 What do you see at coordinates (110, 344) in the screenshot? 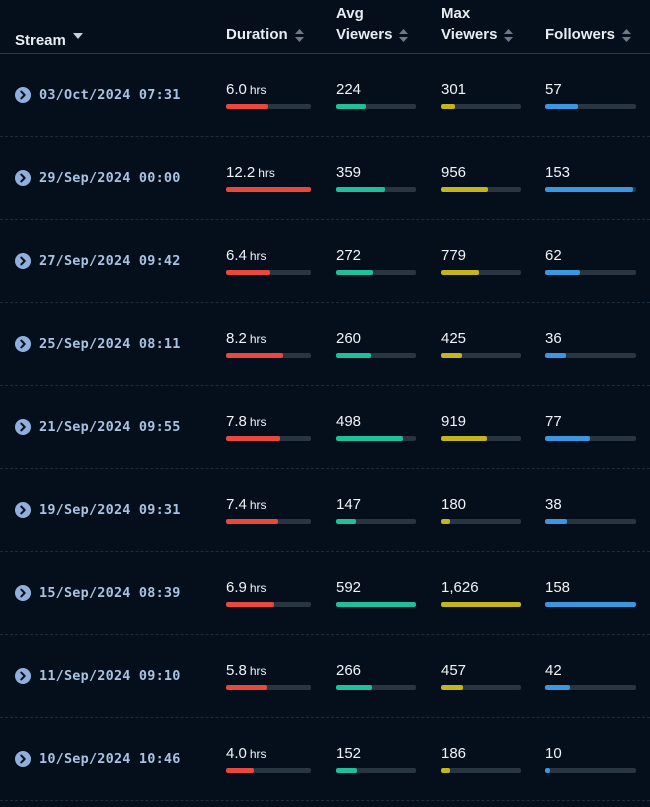
I see `stream-date-link: 25/Sep/2024 08:11` at bounding box center [110, 344].